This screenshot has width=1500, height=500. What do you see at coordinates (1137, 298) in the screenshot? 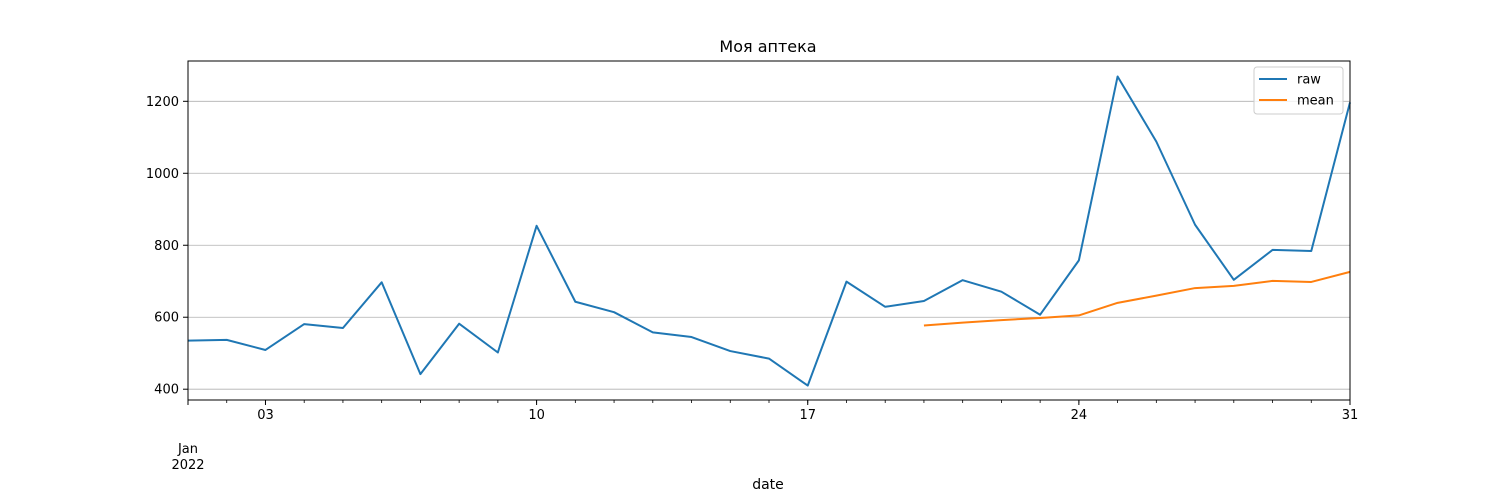
I see `series-line-mean` at bounding box center [1137, 298].